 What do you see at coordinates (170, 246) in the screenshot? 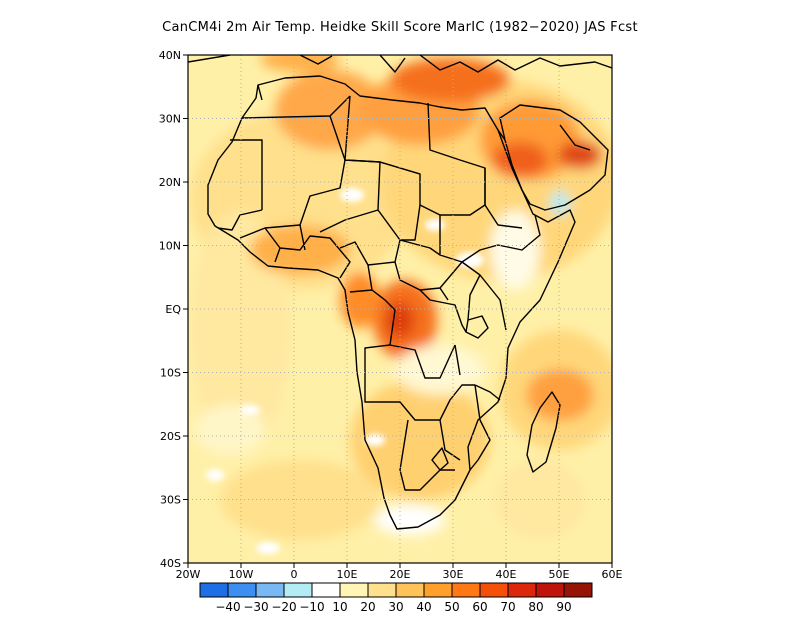
I see `lat-label: 10N` at bounding box center [170, 246].